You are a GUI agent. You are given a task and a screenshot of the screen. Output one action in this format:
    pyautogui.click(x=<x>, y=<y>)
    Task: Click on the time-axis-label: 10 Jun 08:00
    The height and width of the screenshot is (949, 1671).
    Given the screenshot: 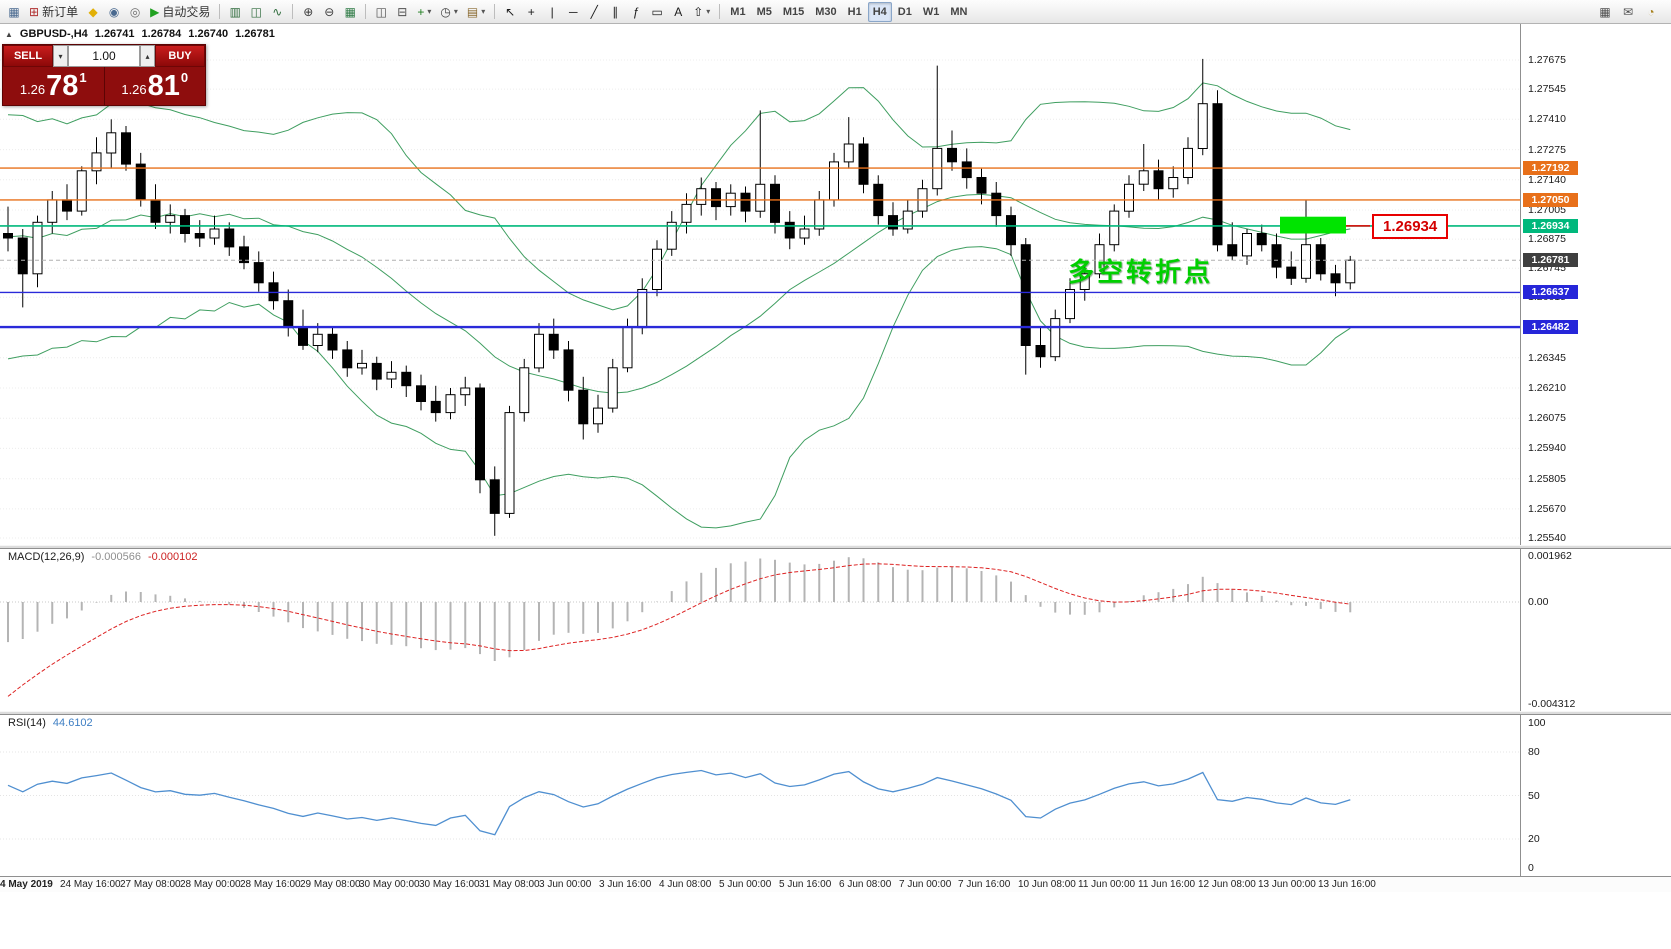 What is the action you would take?
    pyautogui.click(x=1047, y=884)
    